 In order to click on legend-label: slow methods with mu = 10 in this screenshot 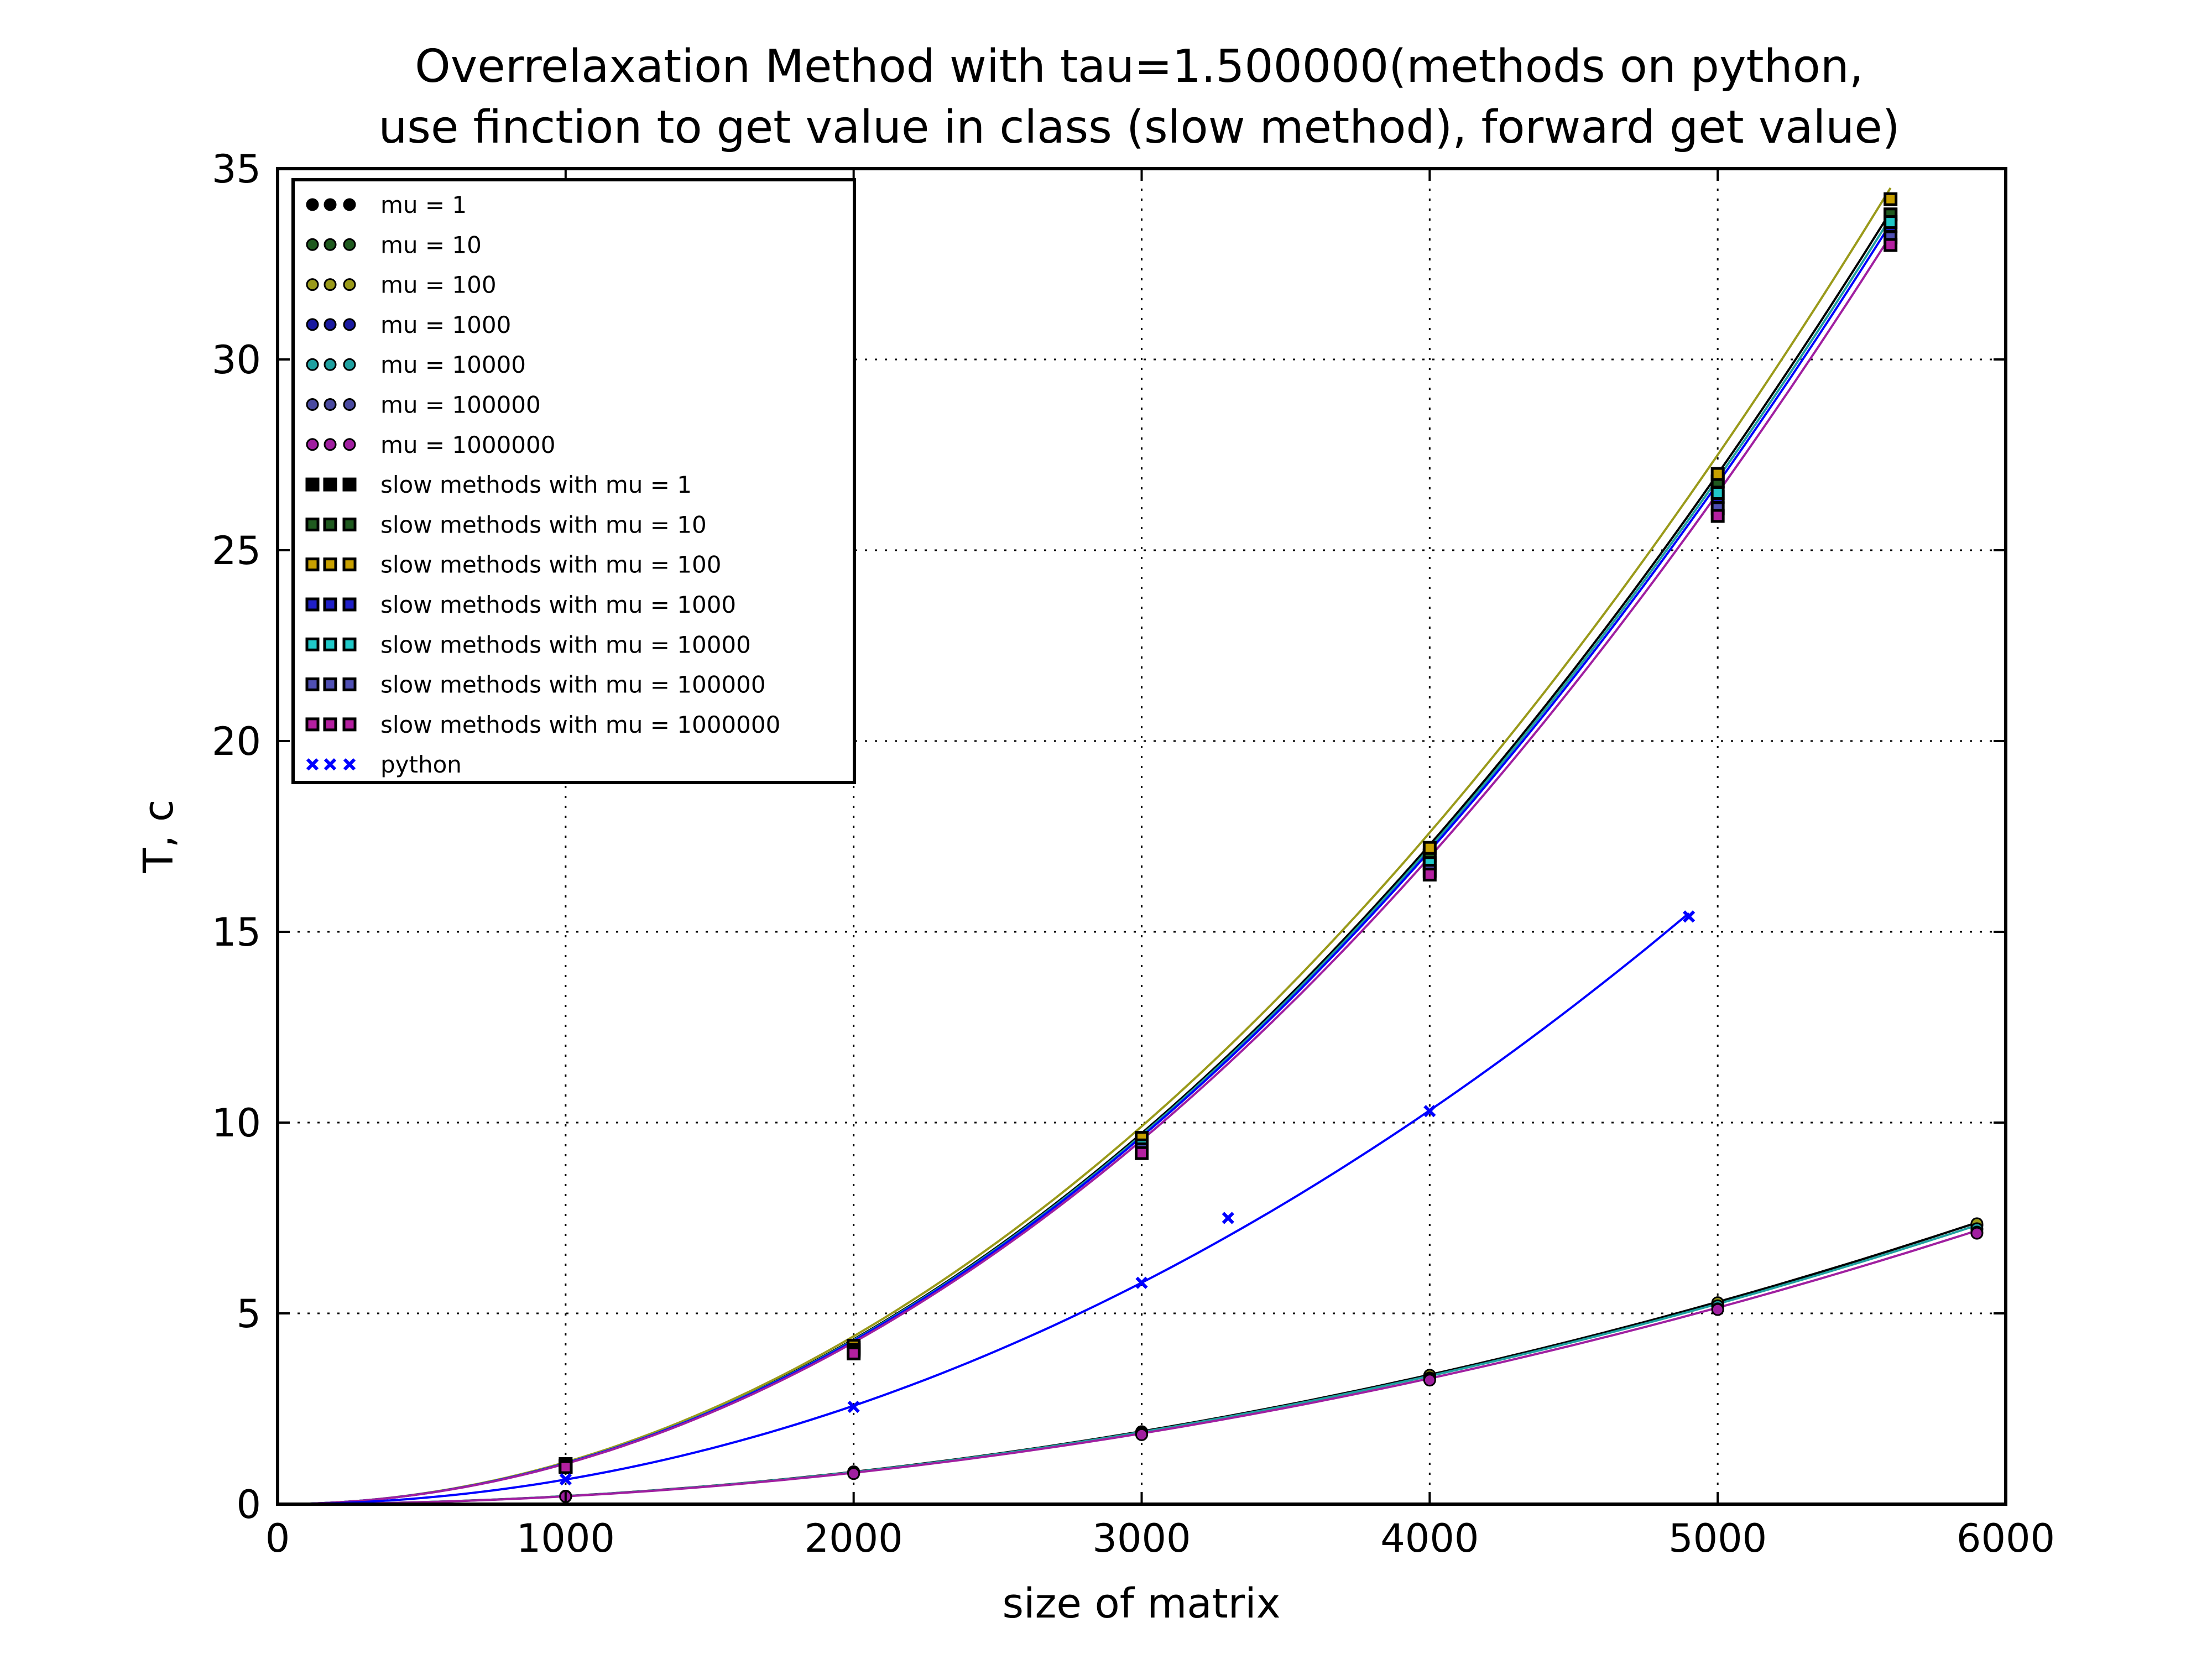, I will do `click(543, 525)`.